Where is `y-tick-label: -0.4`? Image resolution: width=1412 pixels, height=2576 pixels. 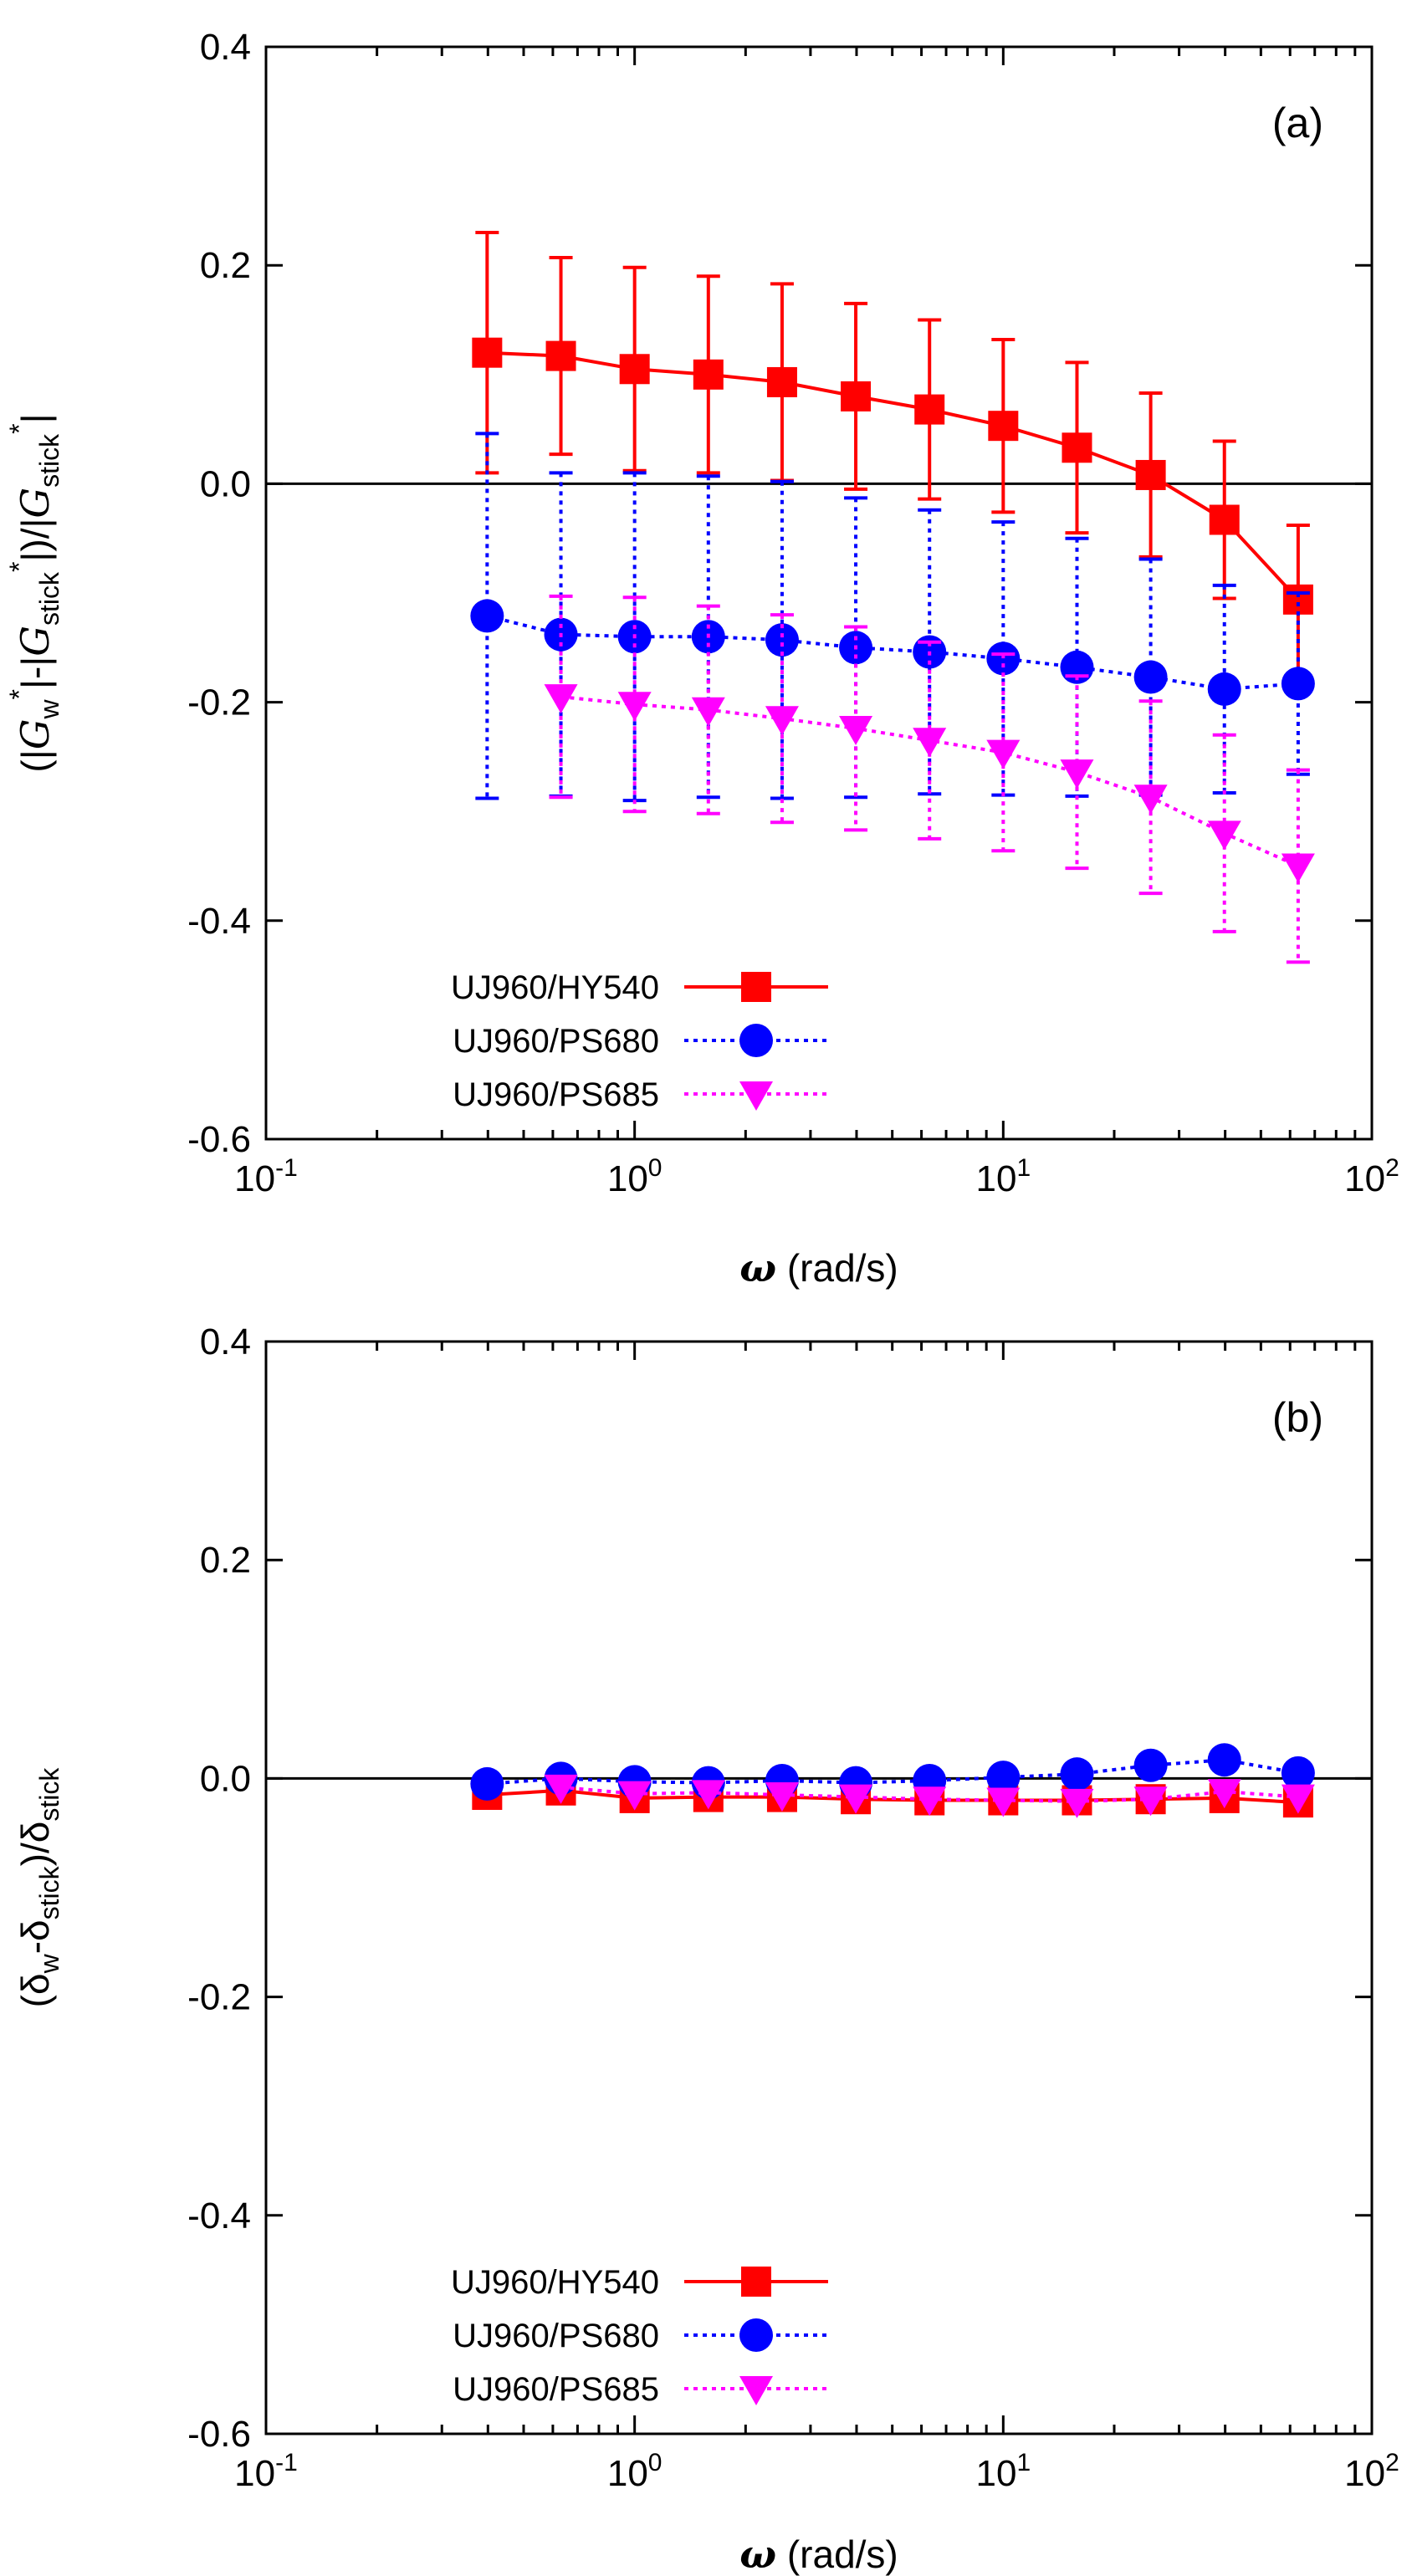
y-tick-label: -0.4 is located at coordinates (219, 2215).